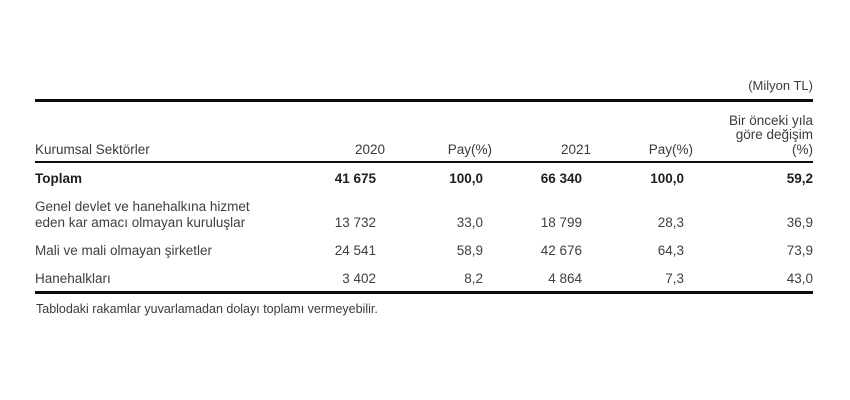 The image size is (850, 400). What do you see at coordinates (561, 250) in the screenshot?
I see `value-2021: 42 676` at bounding box center [561, 250].